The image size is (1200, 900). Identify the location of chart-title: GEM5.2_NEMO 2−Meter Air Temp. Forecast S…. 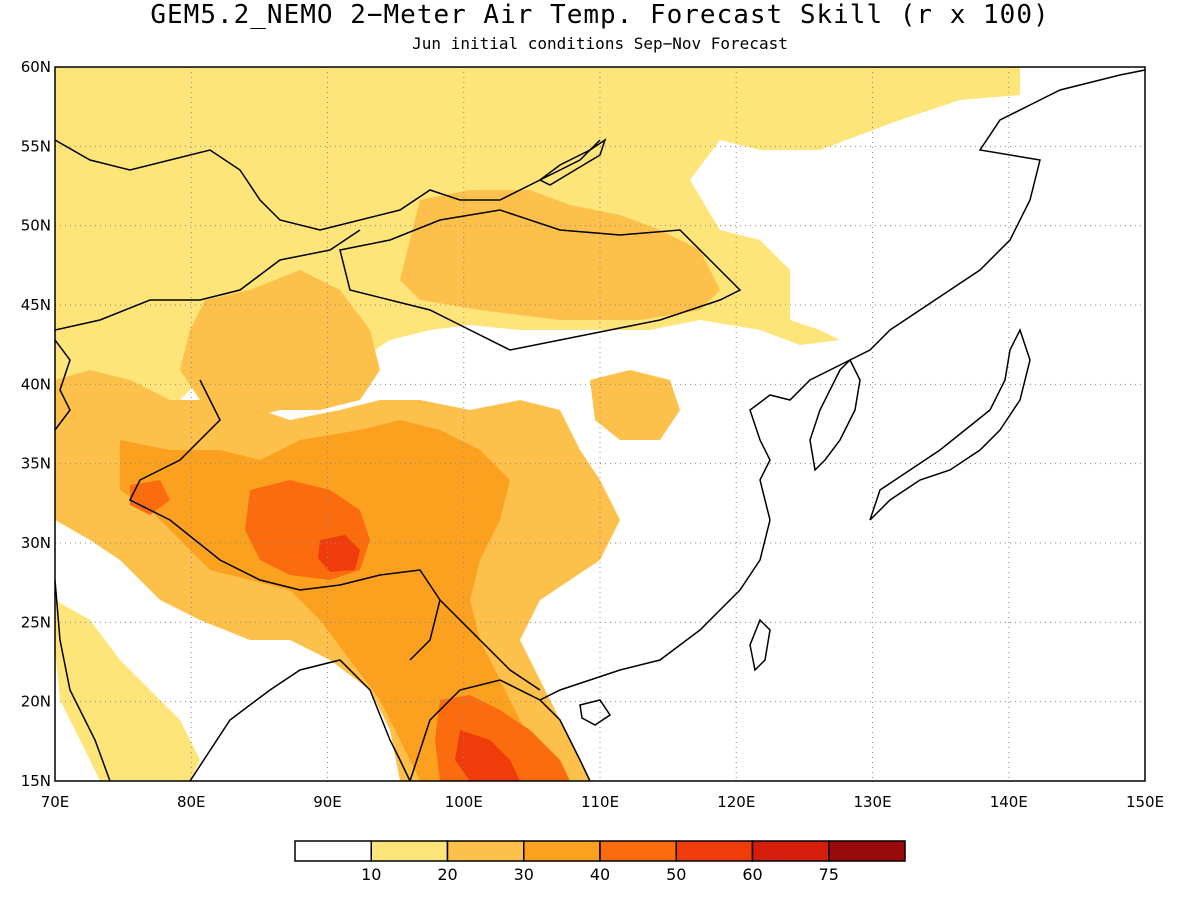
(600, 15).